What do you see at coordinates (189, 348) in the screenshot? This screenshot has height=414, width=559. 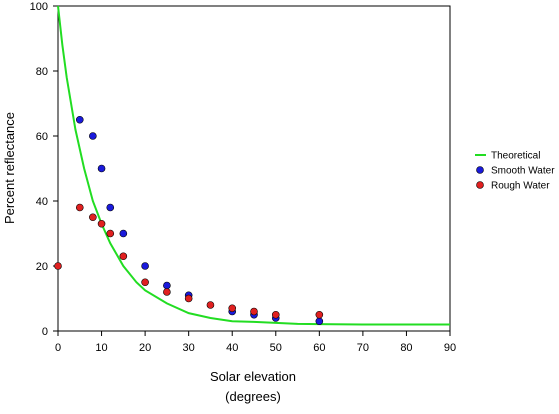 I see `x-tick-label: 30` at bounding box center [189, 348].